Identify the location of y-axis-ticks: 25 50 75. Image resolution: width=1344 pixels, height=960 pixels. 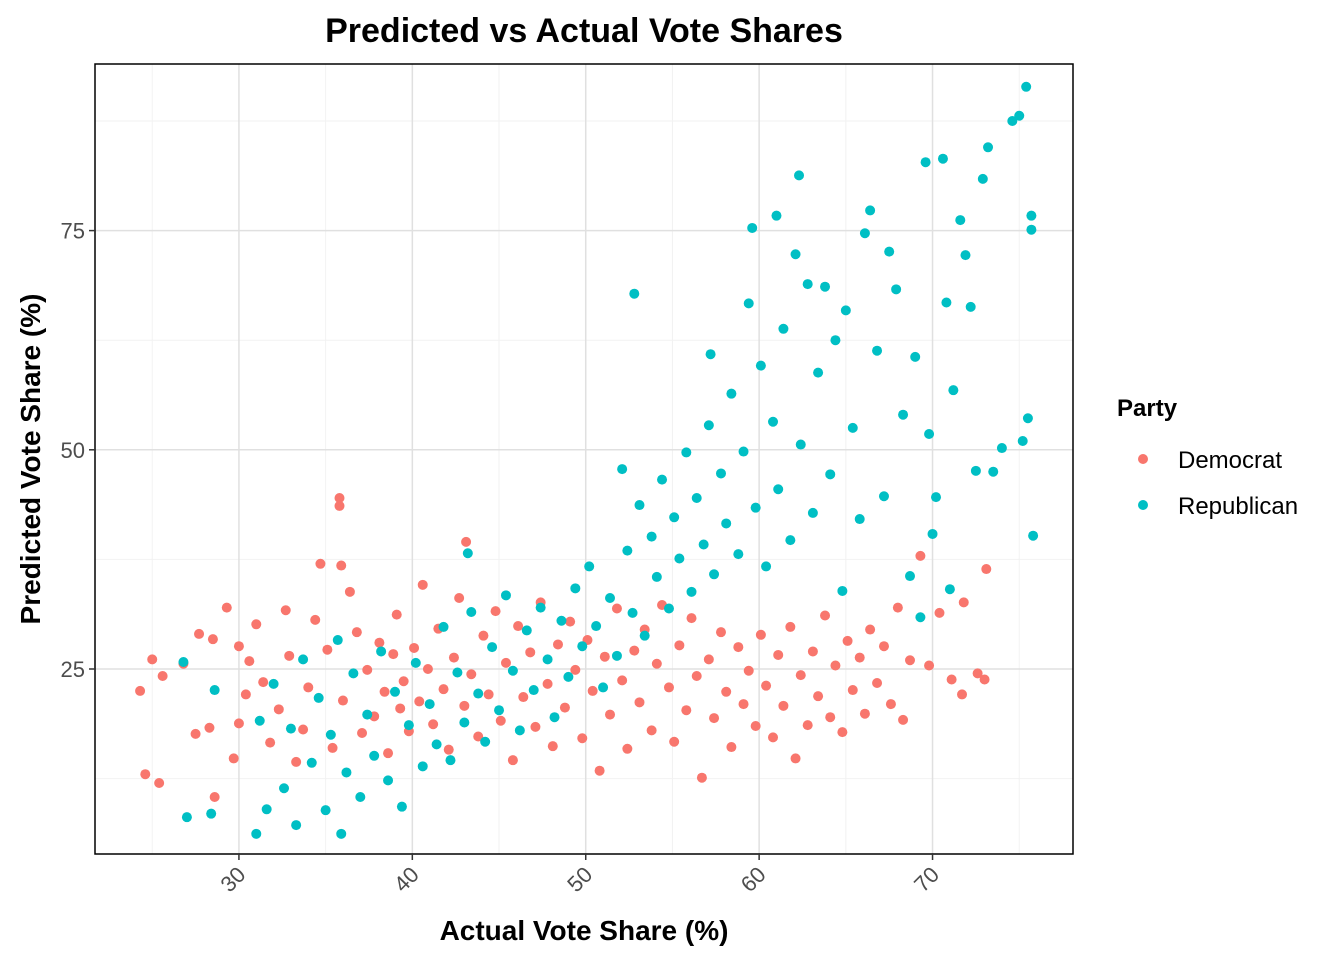
(78, 450).